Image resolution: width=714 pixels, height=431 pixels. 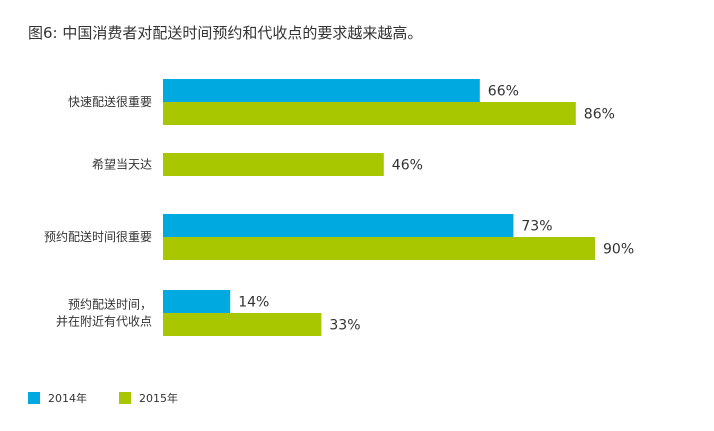 What do you see at coordinates (125, 398) in the screenshot?
I see `legend-swatch-2015` at bounding box center [125, 398].